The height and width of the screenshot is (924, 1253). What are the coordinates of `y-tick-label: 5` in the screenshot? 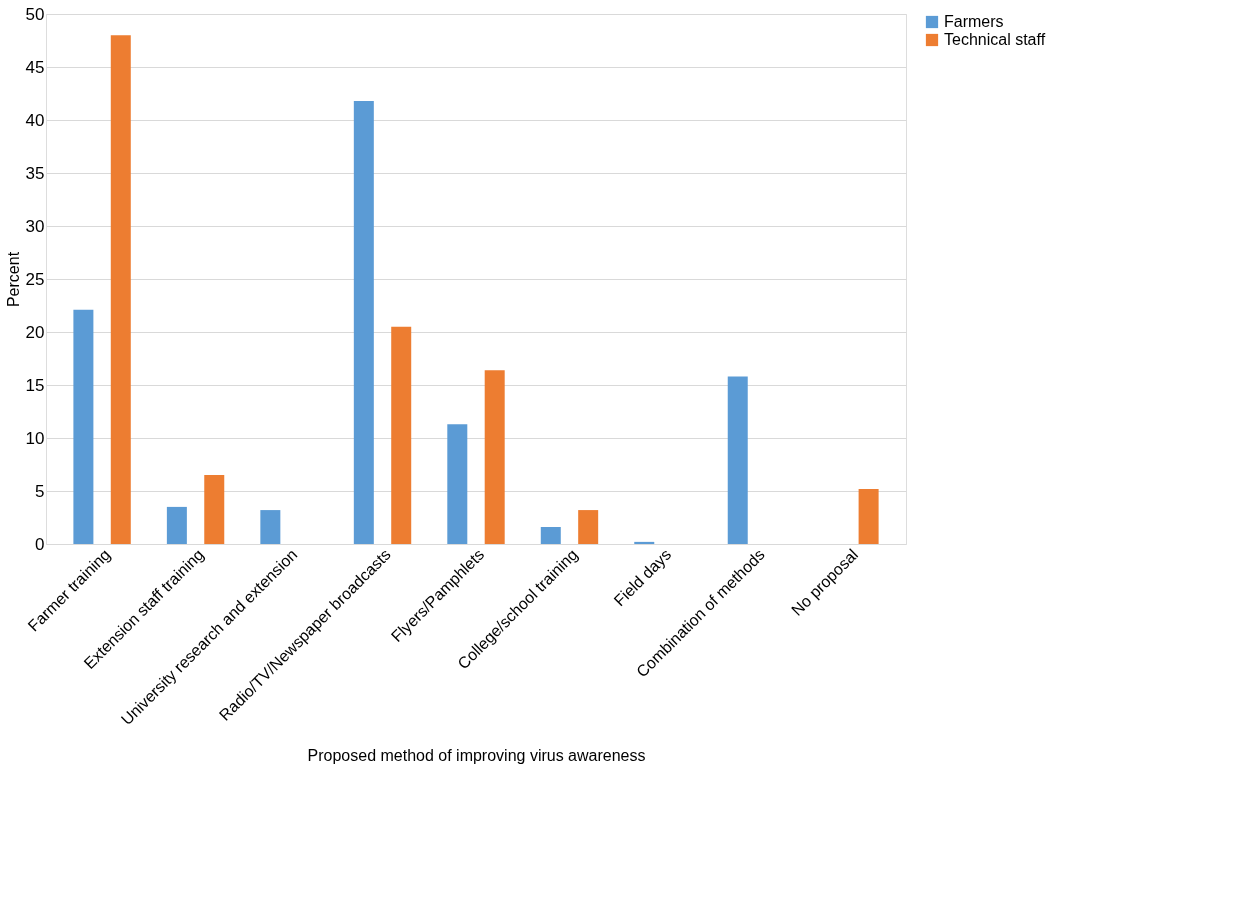 It's located at (40, 491).